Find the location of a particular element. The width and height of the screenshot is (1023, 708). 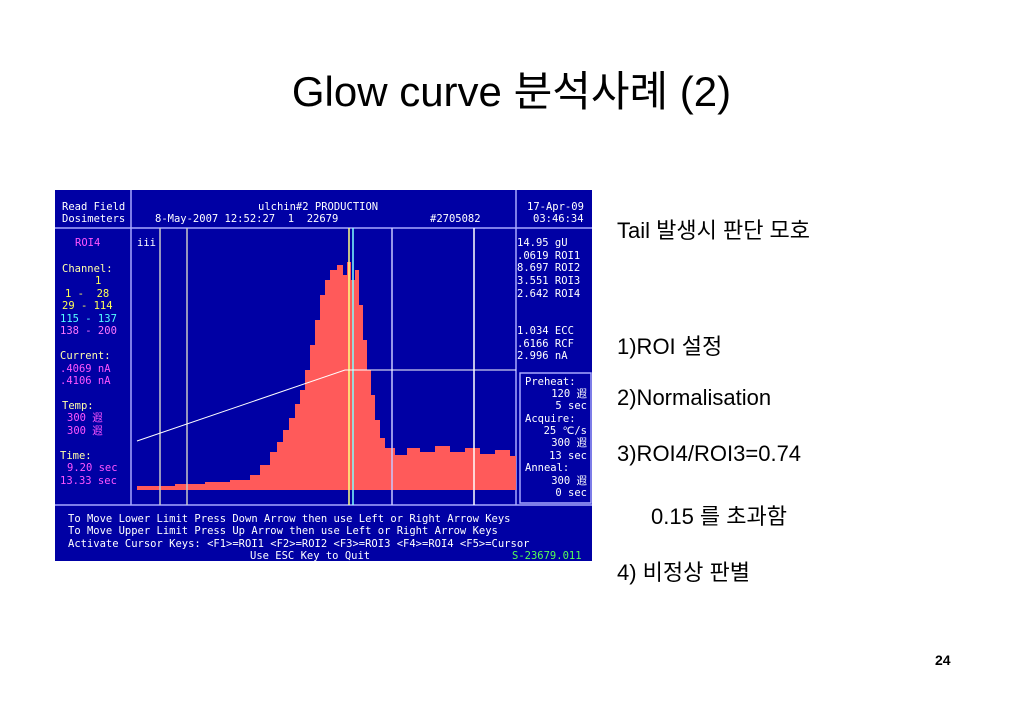

footer-code: S-23679.011 is located at coordinates (547, 555).